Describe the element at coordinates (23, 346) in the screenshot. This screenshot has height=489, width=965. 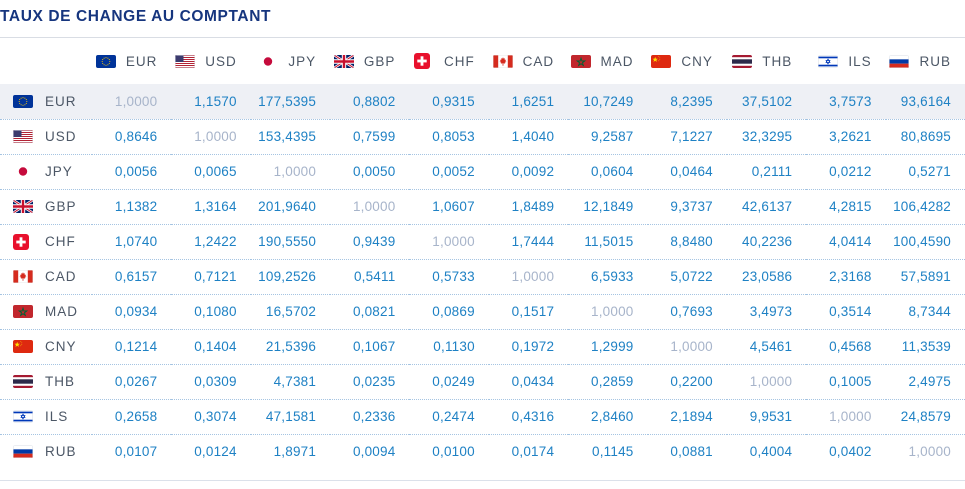
I see `cny-flag-icon` at that location.